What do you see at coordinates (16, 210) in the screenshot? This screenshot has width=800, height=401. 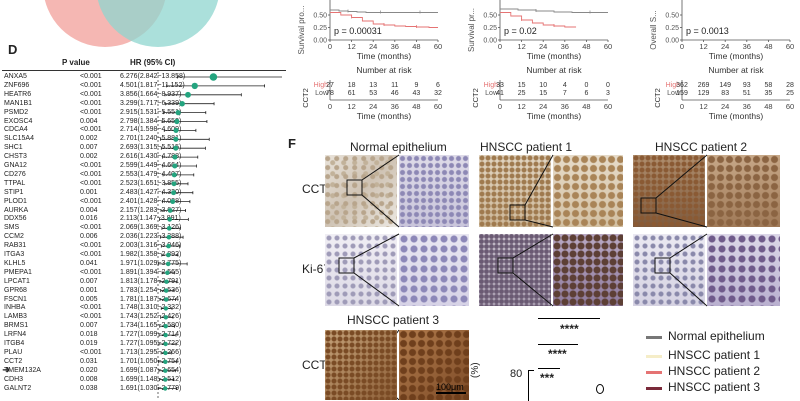 I see `gene-label: AURKA` at bounding box center [16, 210].